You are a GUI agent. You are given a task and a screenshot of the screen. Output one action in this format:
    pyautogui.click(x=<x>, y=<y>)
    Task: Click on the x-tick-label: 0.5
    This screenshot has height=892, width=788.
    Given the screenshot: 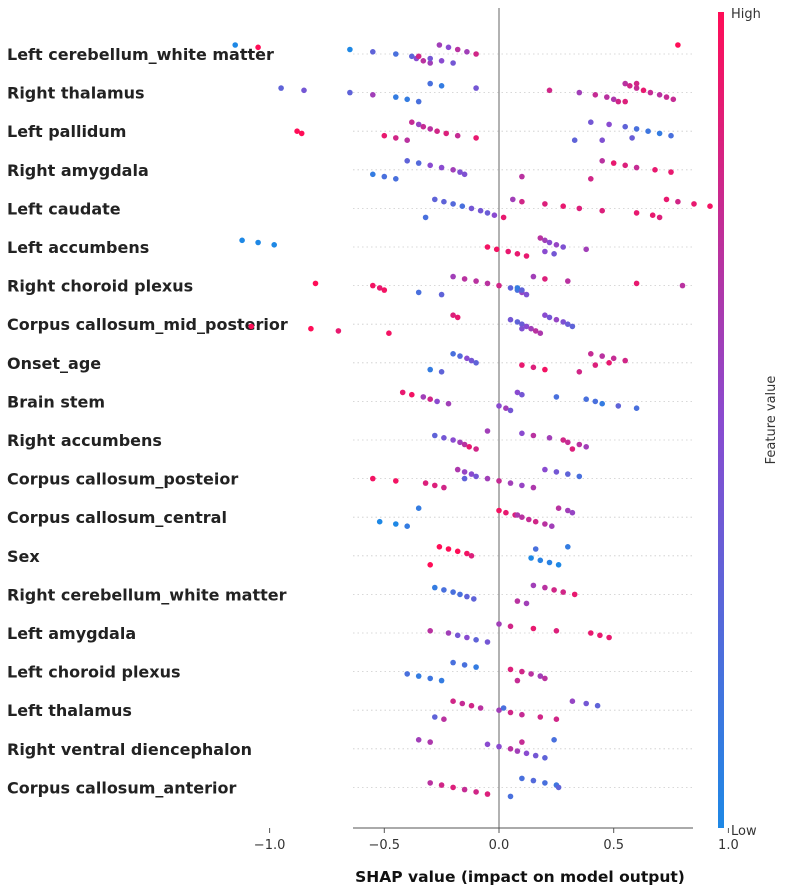 What is the action you would take?
    pyautogui.click(x=613, y=845)
    